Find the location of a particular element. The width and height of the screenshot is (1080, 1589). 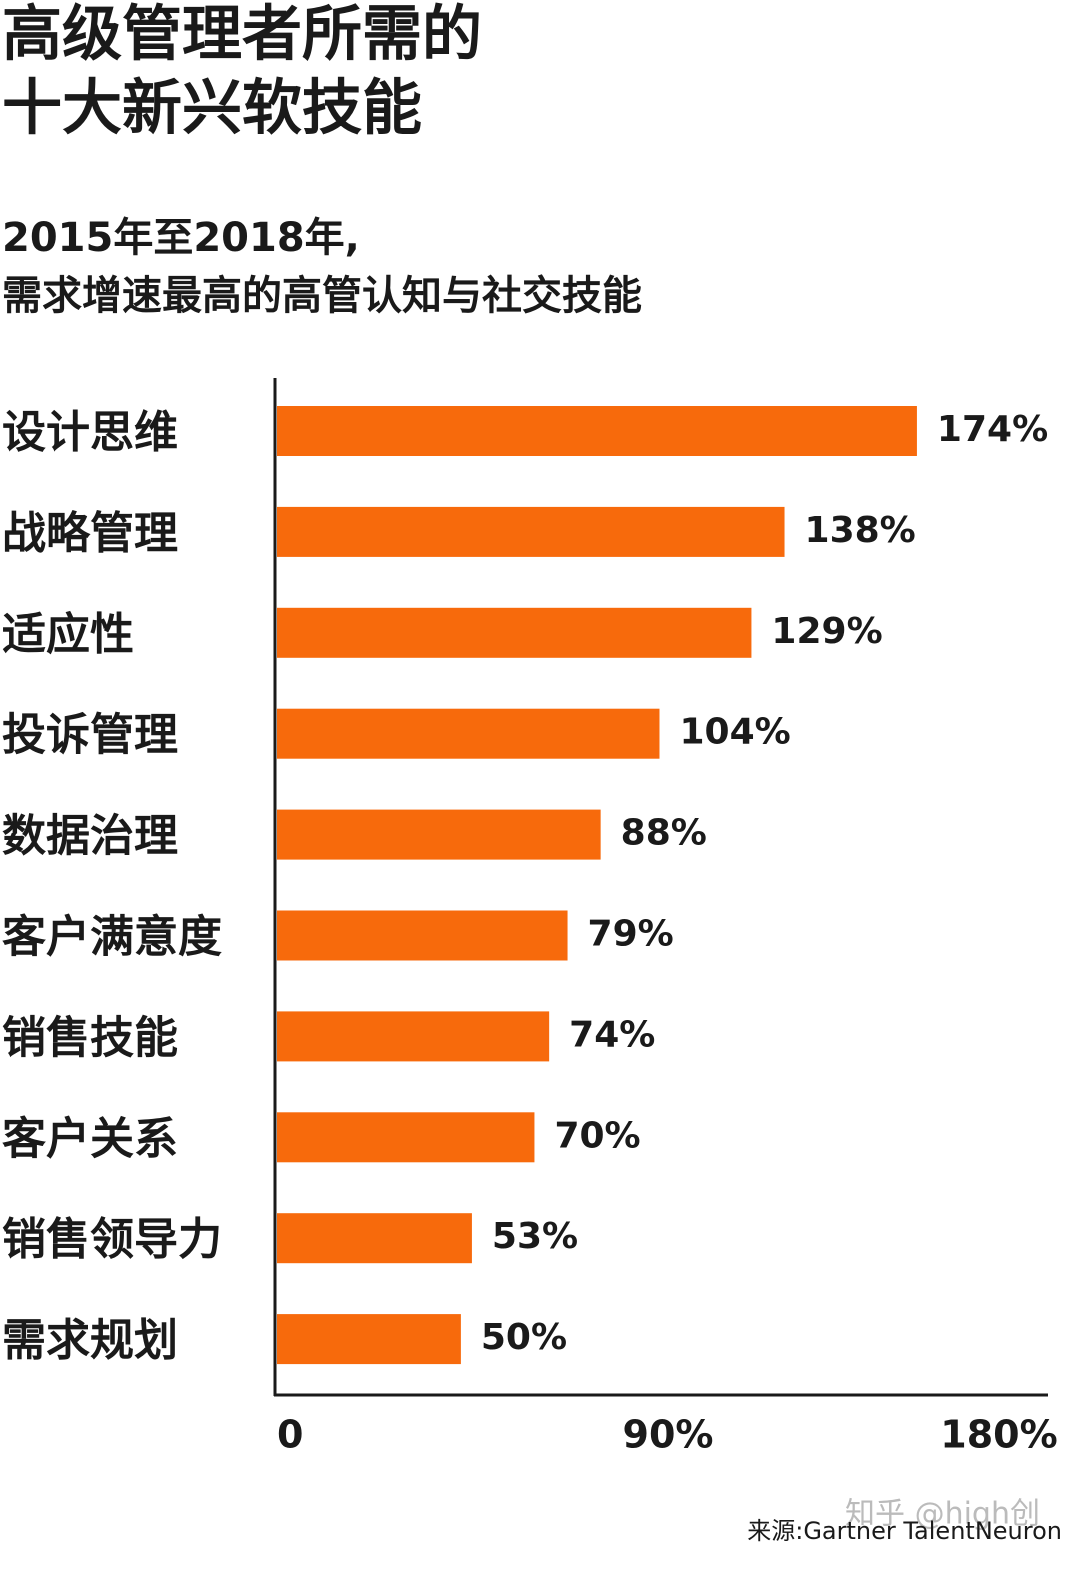

chart-subtitle: 需求增速最高的高管认知与社交技能 is located at coordinates (322, 296).